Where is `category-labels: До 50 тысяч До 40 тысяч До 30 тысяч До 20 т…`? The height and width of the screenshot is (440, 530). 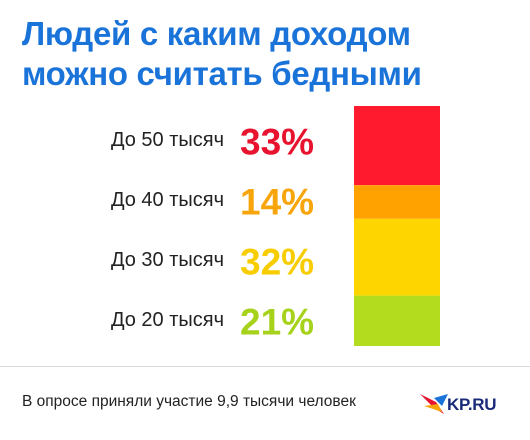 category-labels: До 50 тысяч До 40 тысяч До 30 тысяч До 20 т… is located at coordinates (167, 230).